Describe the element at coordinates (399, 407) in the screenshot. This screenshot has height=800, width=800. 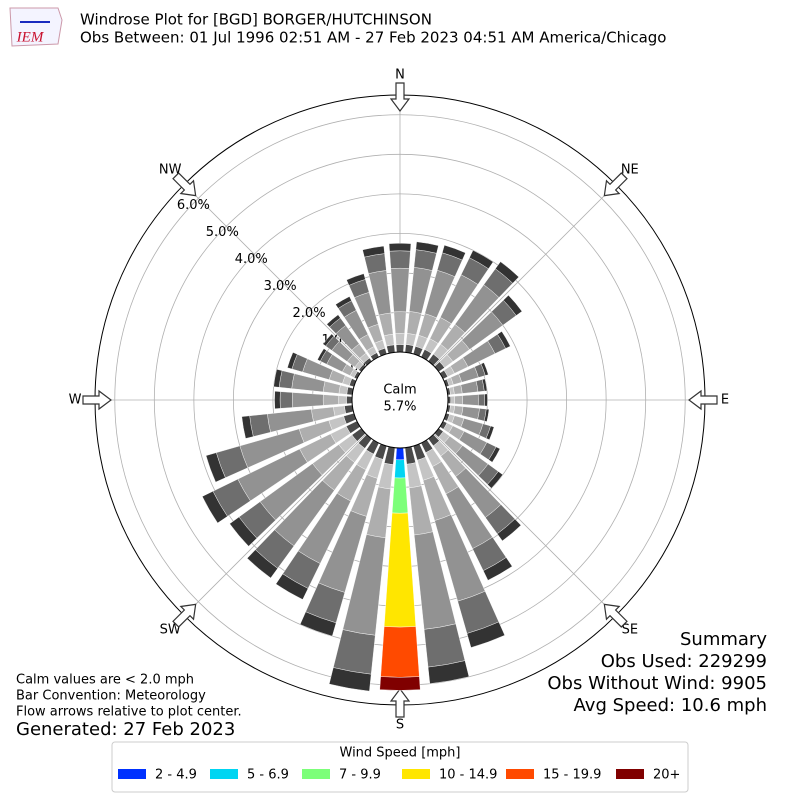
I see `calm-value: 5.7%` at that location.